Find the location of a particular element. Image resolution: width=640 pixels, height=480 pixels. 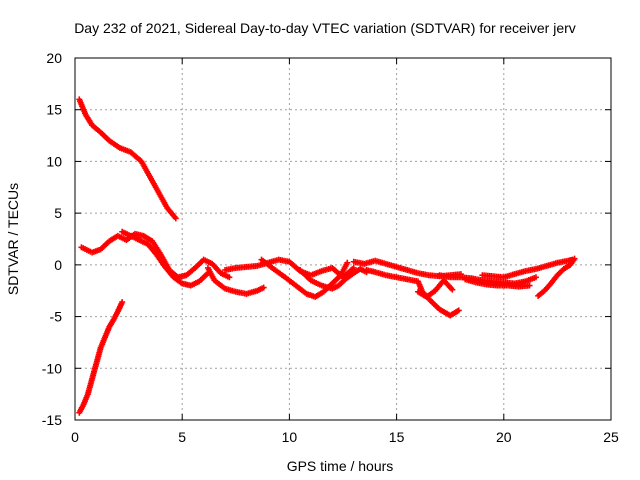

x-tick-label: 0 is located at coordinates (75, 437).